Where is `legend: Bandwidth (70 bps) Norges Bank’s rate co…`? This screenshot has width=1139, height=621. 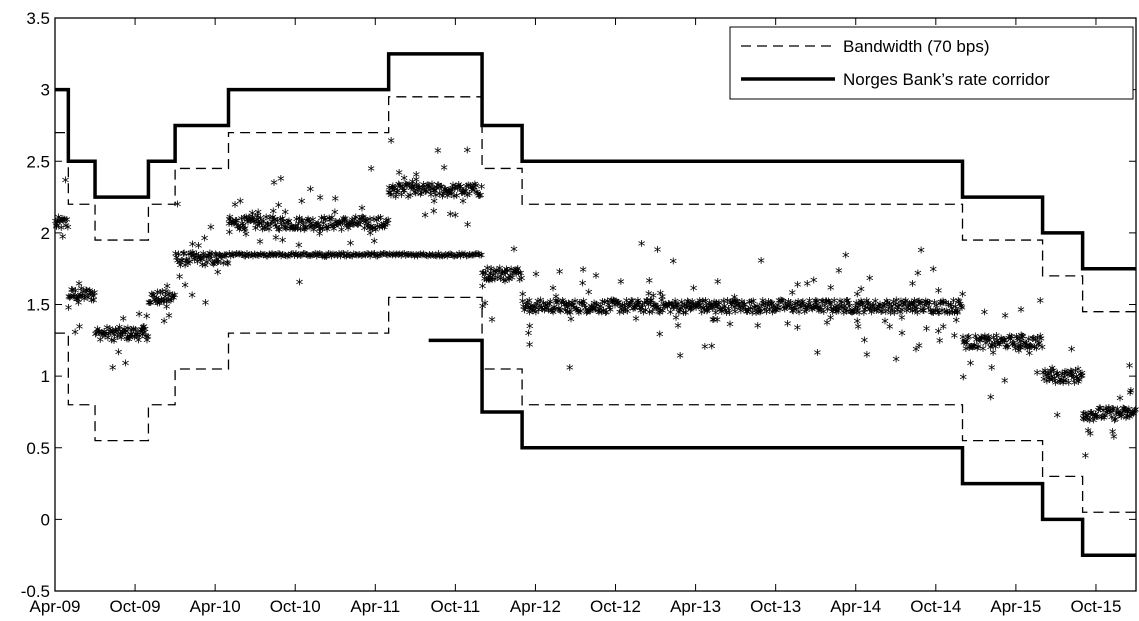
legend: Bandwidth (70 bps) Norges Bank’s rate co… is located at coordinates (931, 63).